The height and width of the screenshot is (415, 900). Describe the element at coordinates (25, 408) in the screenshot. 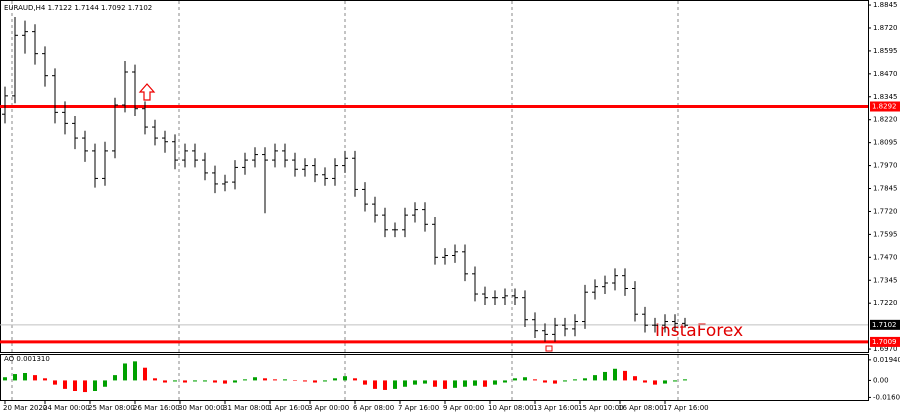

I see `x-tick-label: 20 Mar 2020` at that location.